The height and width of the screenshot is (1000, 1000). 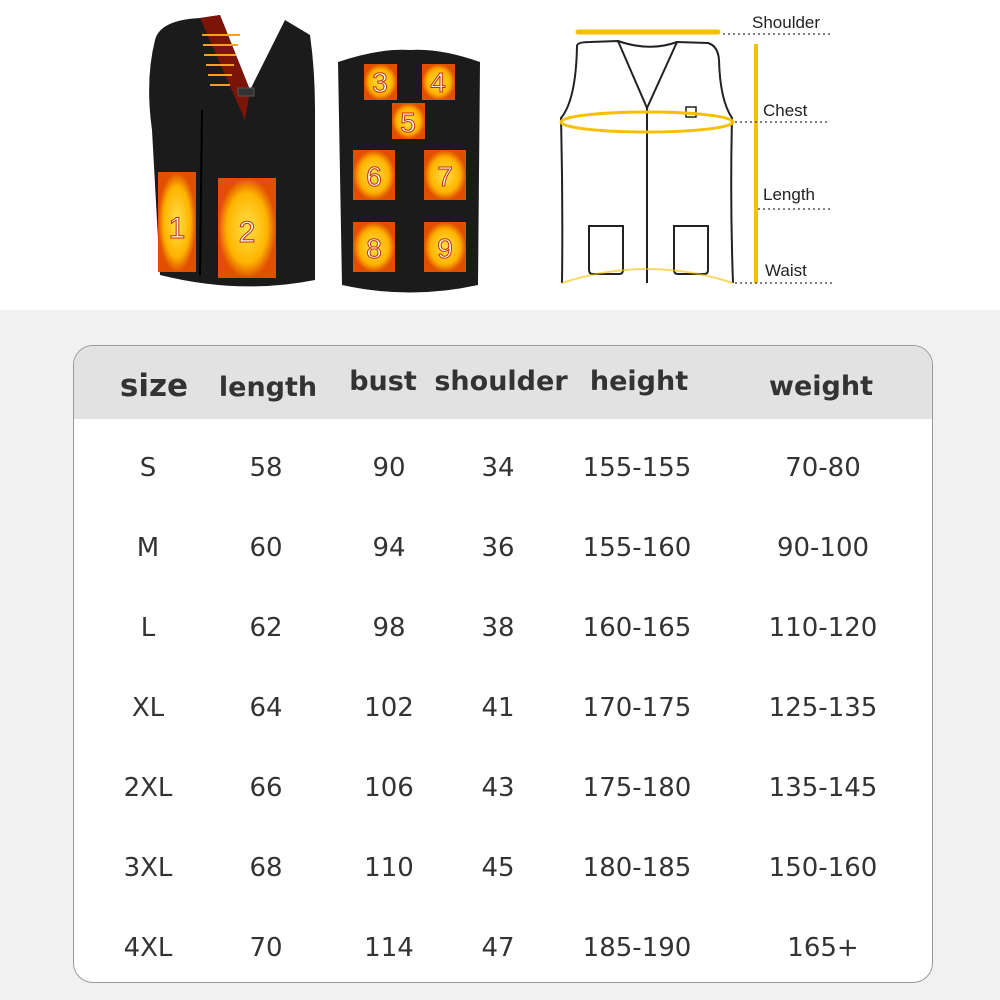 What do you see at coordinates (408, 122) in the screenshot?
I see `panel-number: 5` at bounding box center [408, 122].